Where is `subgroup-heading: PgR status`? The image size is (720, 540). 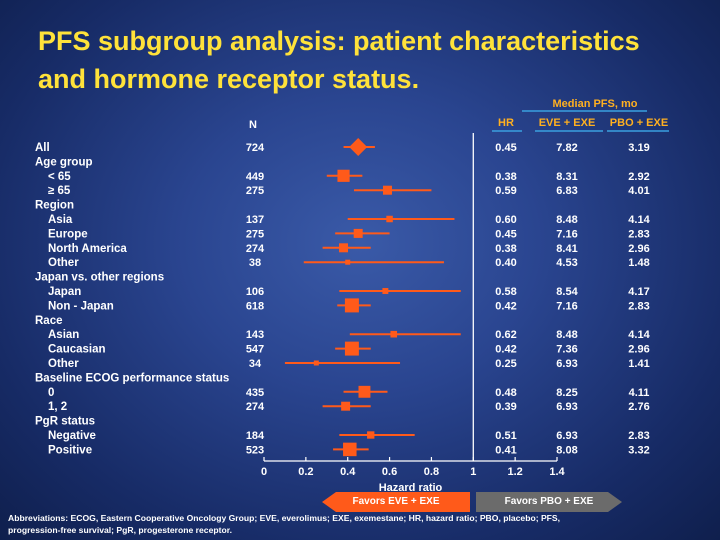
subgroup-heading: PgR status is located at coordinates (65, 422).